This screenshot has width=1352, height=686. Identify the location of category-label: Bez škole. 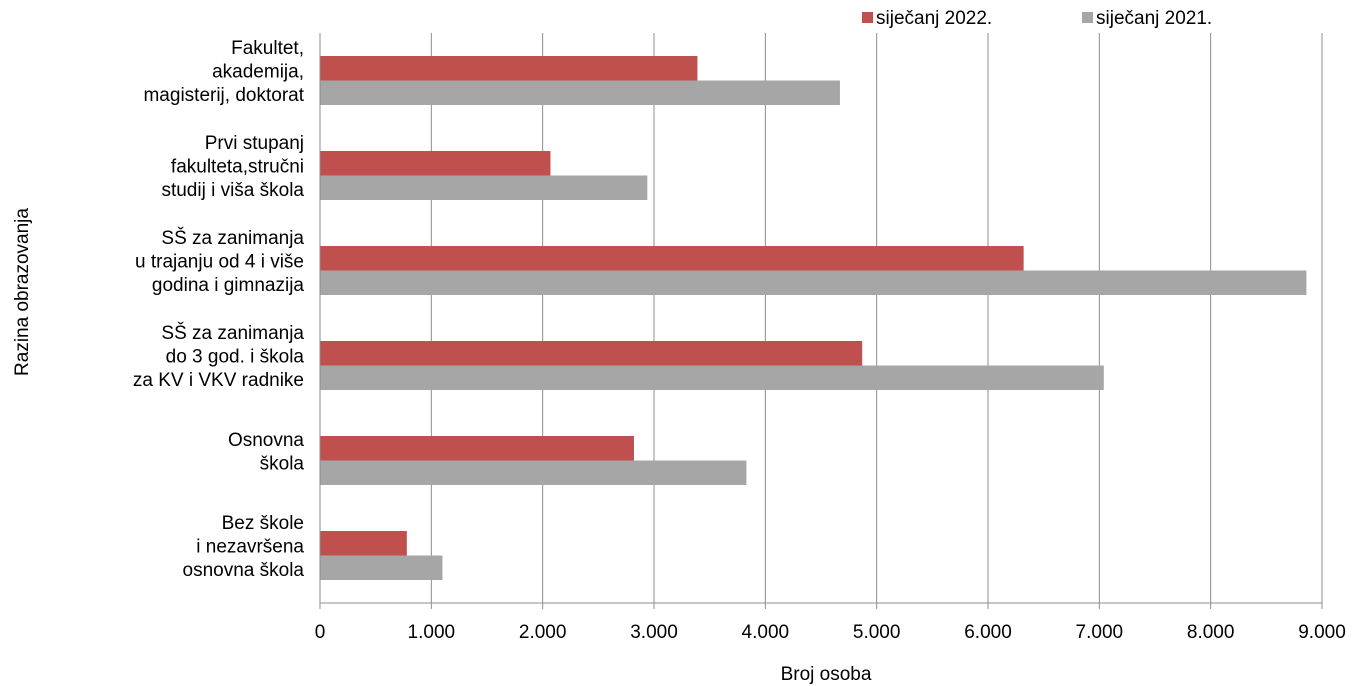
(263, 523).